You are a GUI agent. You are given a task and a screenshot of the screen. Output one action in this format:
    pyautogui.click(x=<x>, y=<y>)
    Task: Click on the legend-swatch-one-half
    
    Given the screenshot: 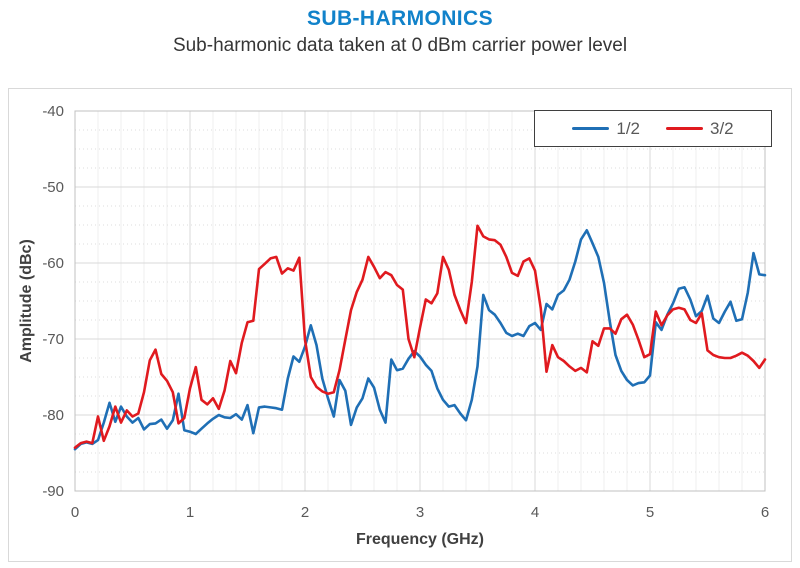 What is the action you would take?
    pyautogui.click(x=591, y=128)
    